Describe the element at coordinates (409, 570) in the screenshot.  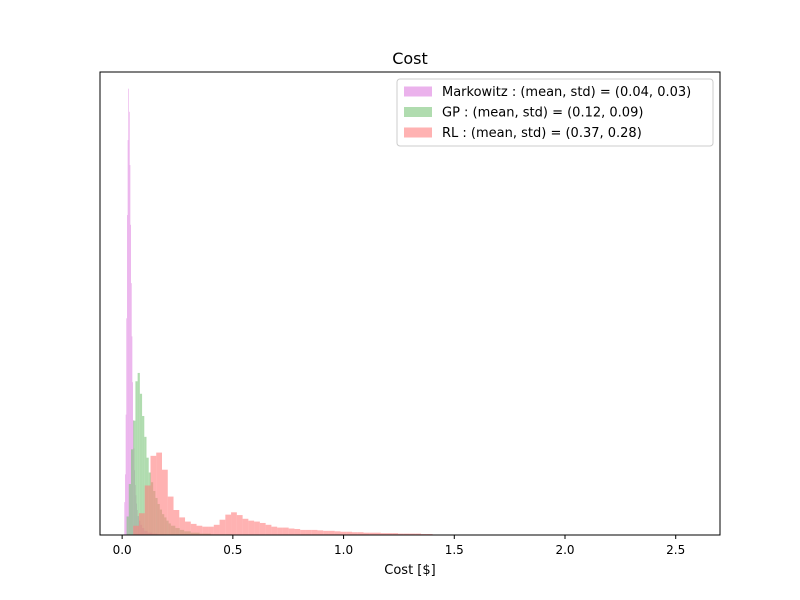
I see `x-axis-label: Cost [$]` at that location.